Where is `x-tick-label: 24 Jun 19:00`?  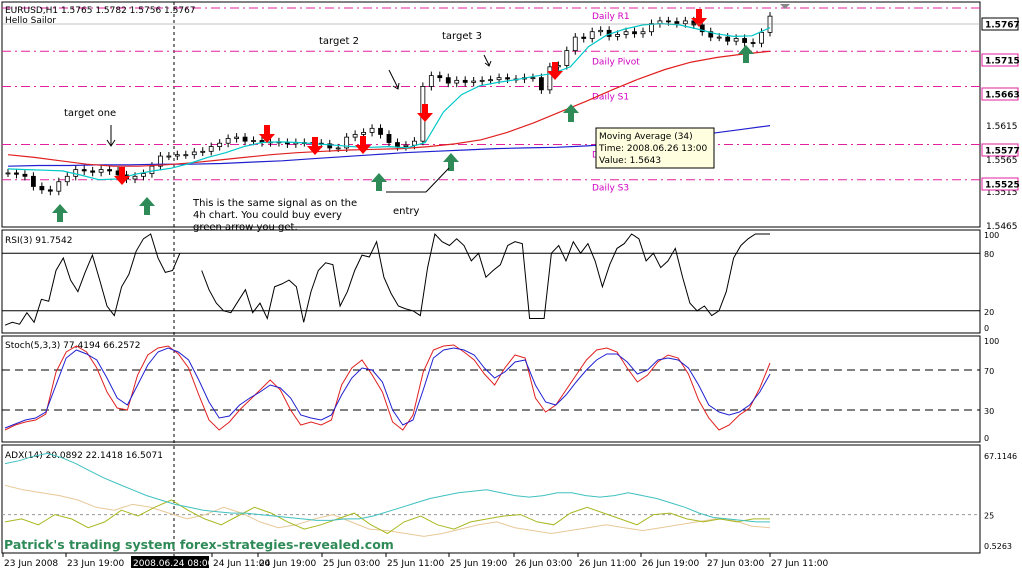
x-tick-label: 24 Jun 19:00 is located at coordinates (287, 564).